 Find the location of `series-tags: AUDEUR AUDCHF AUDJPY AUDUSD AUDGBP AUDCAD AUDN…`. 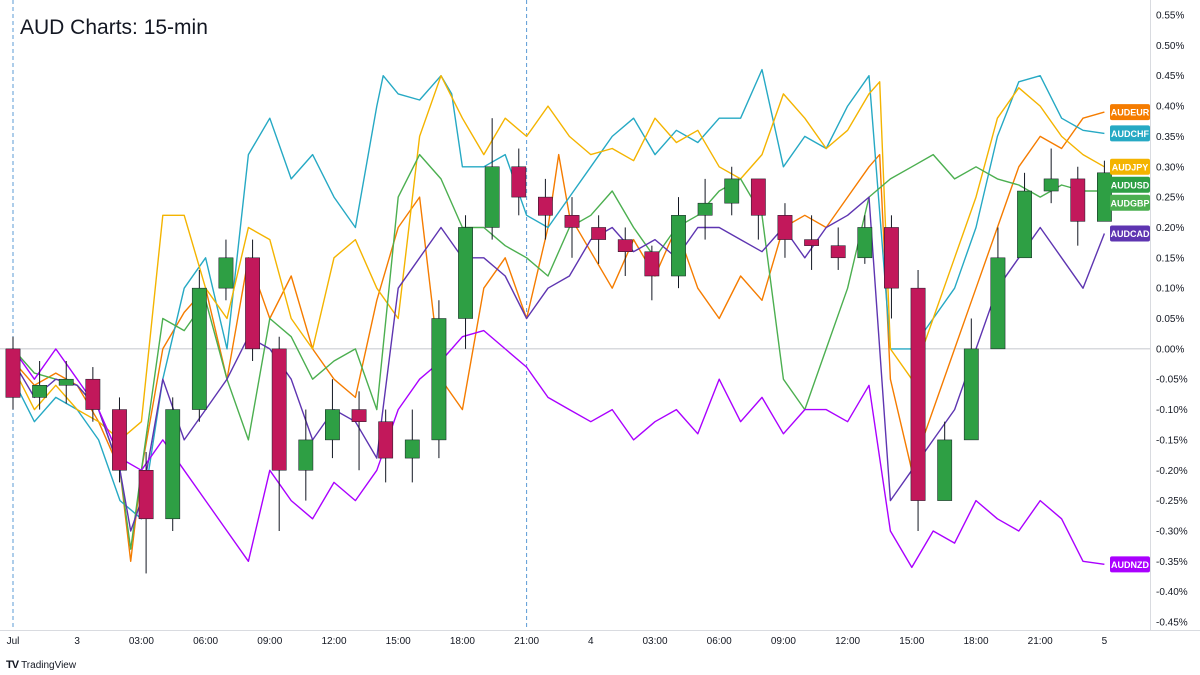

series-tags: AUDEUR AUDCHF AUDJPY AUDUSD AUDGBP AUDCAD AUDN… is located at coordinates (1130, 338).